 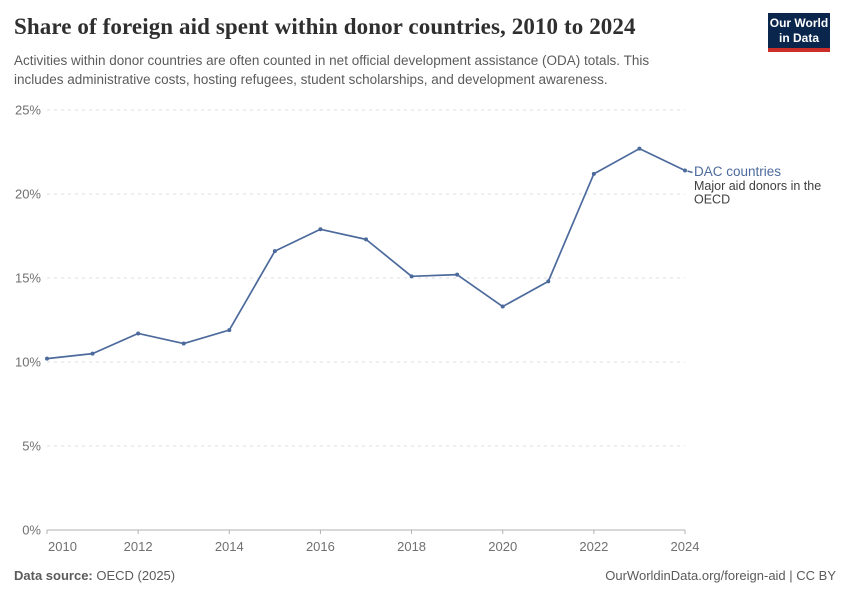 What do you see at coordinates (320, 546) in the screenshot?
I see `x-axis-tick-label: 2016` at bounding box center [320, 546].